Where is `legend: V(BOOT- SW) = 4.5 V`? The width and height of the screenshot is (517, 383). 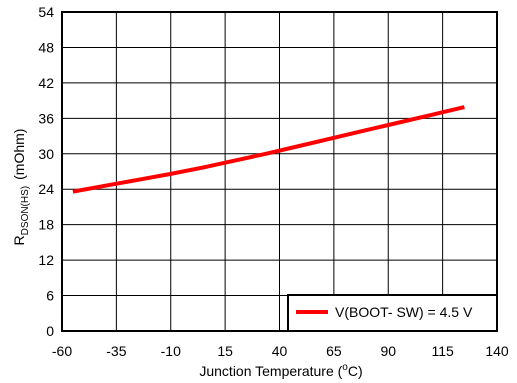
legend: V(BOOT- SW) = 4.5 V is located at coordinates (392, 313).